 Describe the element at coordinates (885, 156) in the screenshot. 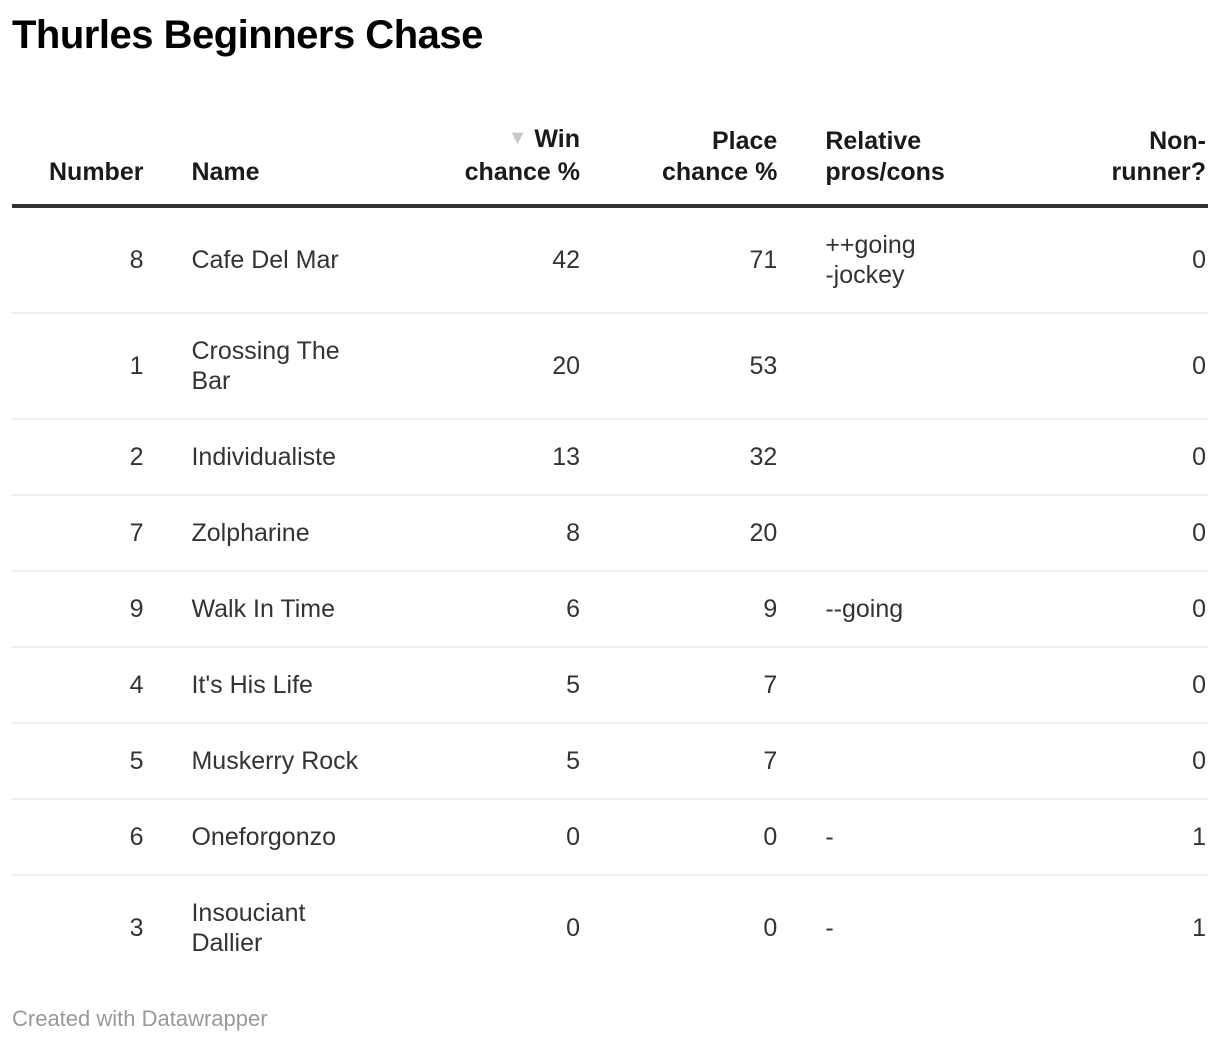

I see `column-header-label: Relative pros/cons` at that location.